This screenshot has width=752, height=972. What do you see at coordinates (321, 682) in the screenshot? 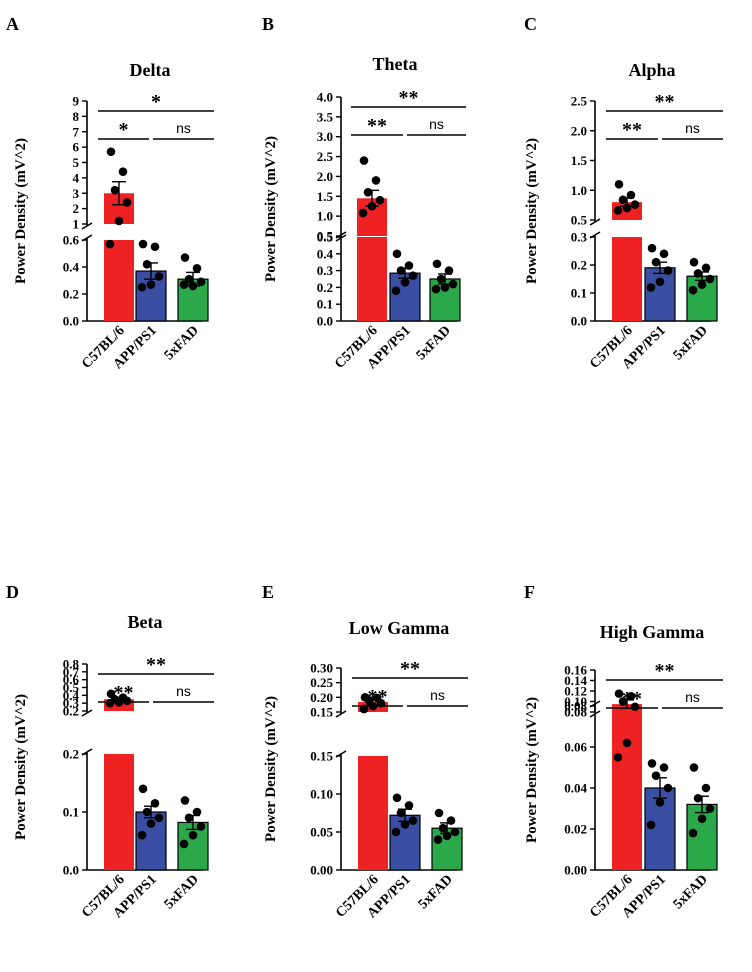
I see `y-tick-label-upper: 0.25` at bounding box center [321, 682].